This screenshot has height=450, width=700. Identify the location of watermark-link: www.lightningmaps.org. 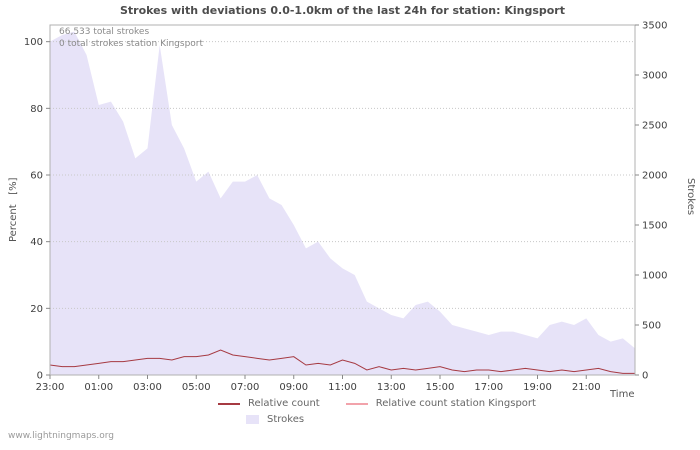
(61, 436).